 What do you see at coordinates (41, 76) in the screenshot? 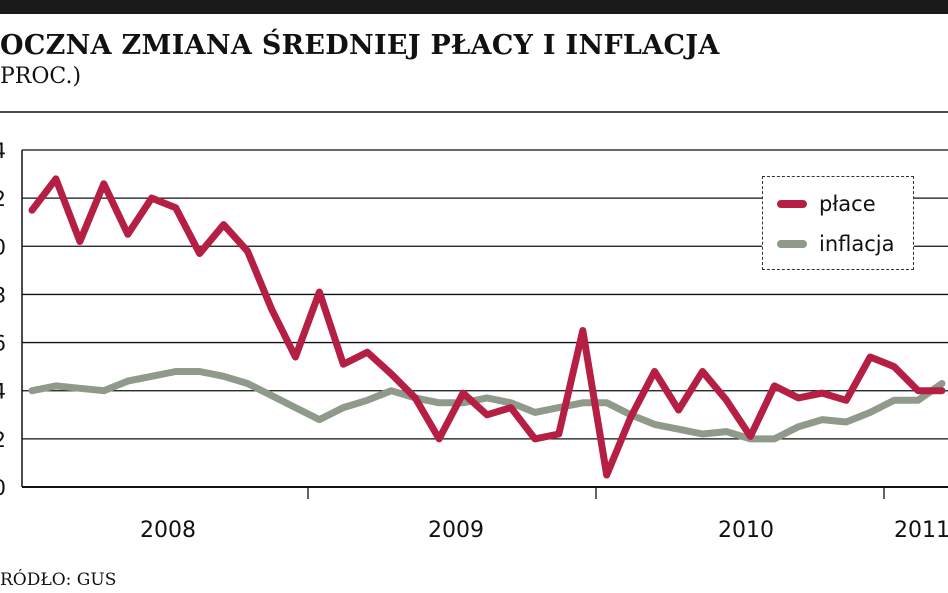
I see `chart-subtitle: PROC.)` at bounding box center [41, 76].